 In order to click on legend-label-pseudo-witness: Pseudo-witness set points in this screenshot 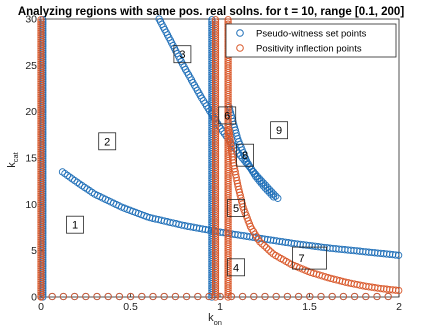, I will do `click(311, 34)`.